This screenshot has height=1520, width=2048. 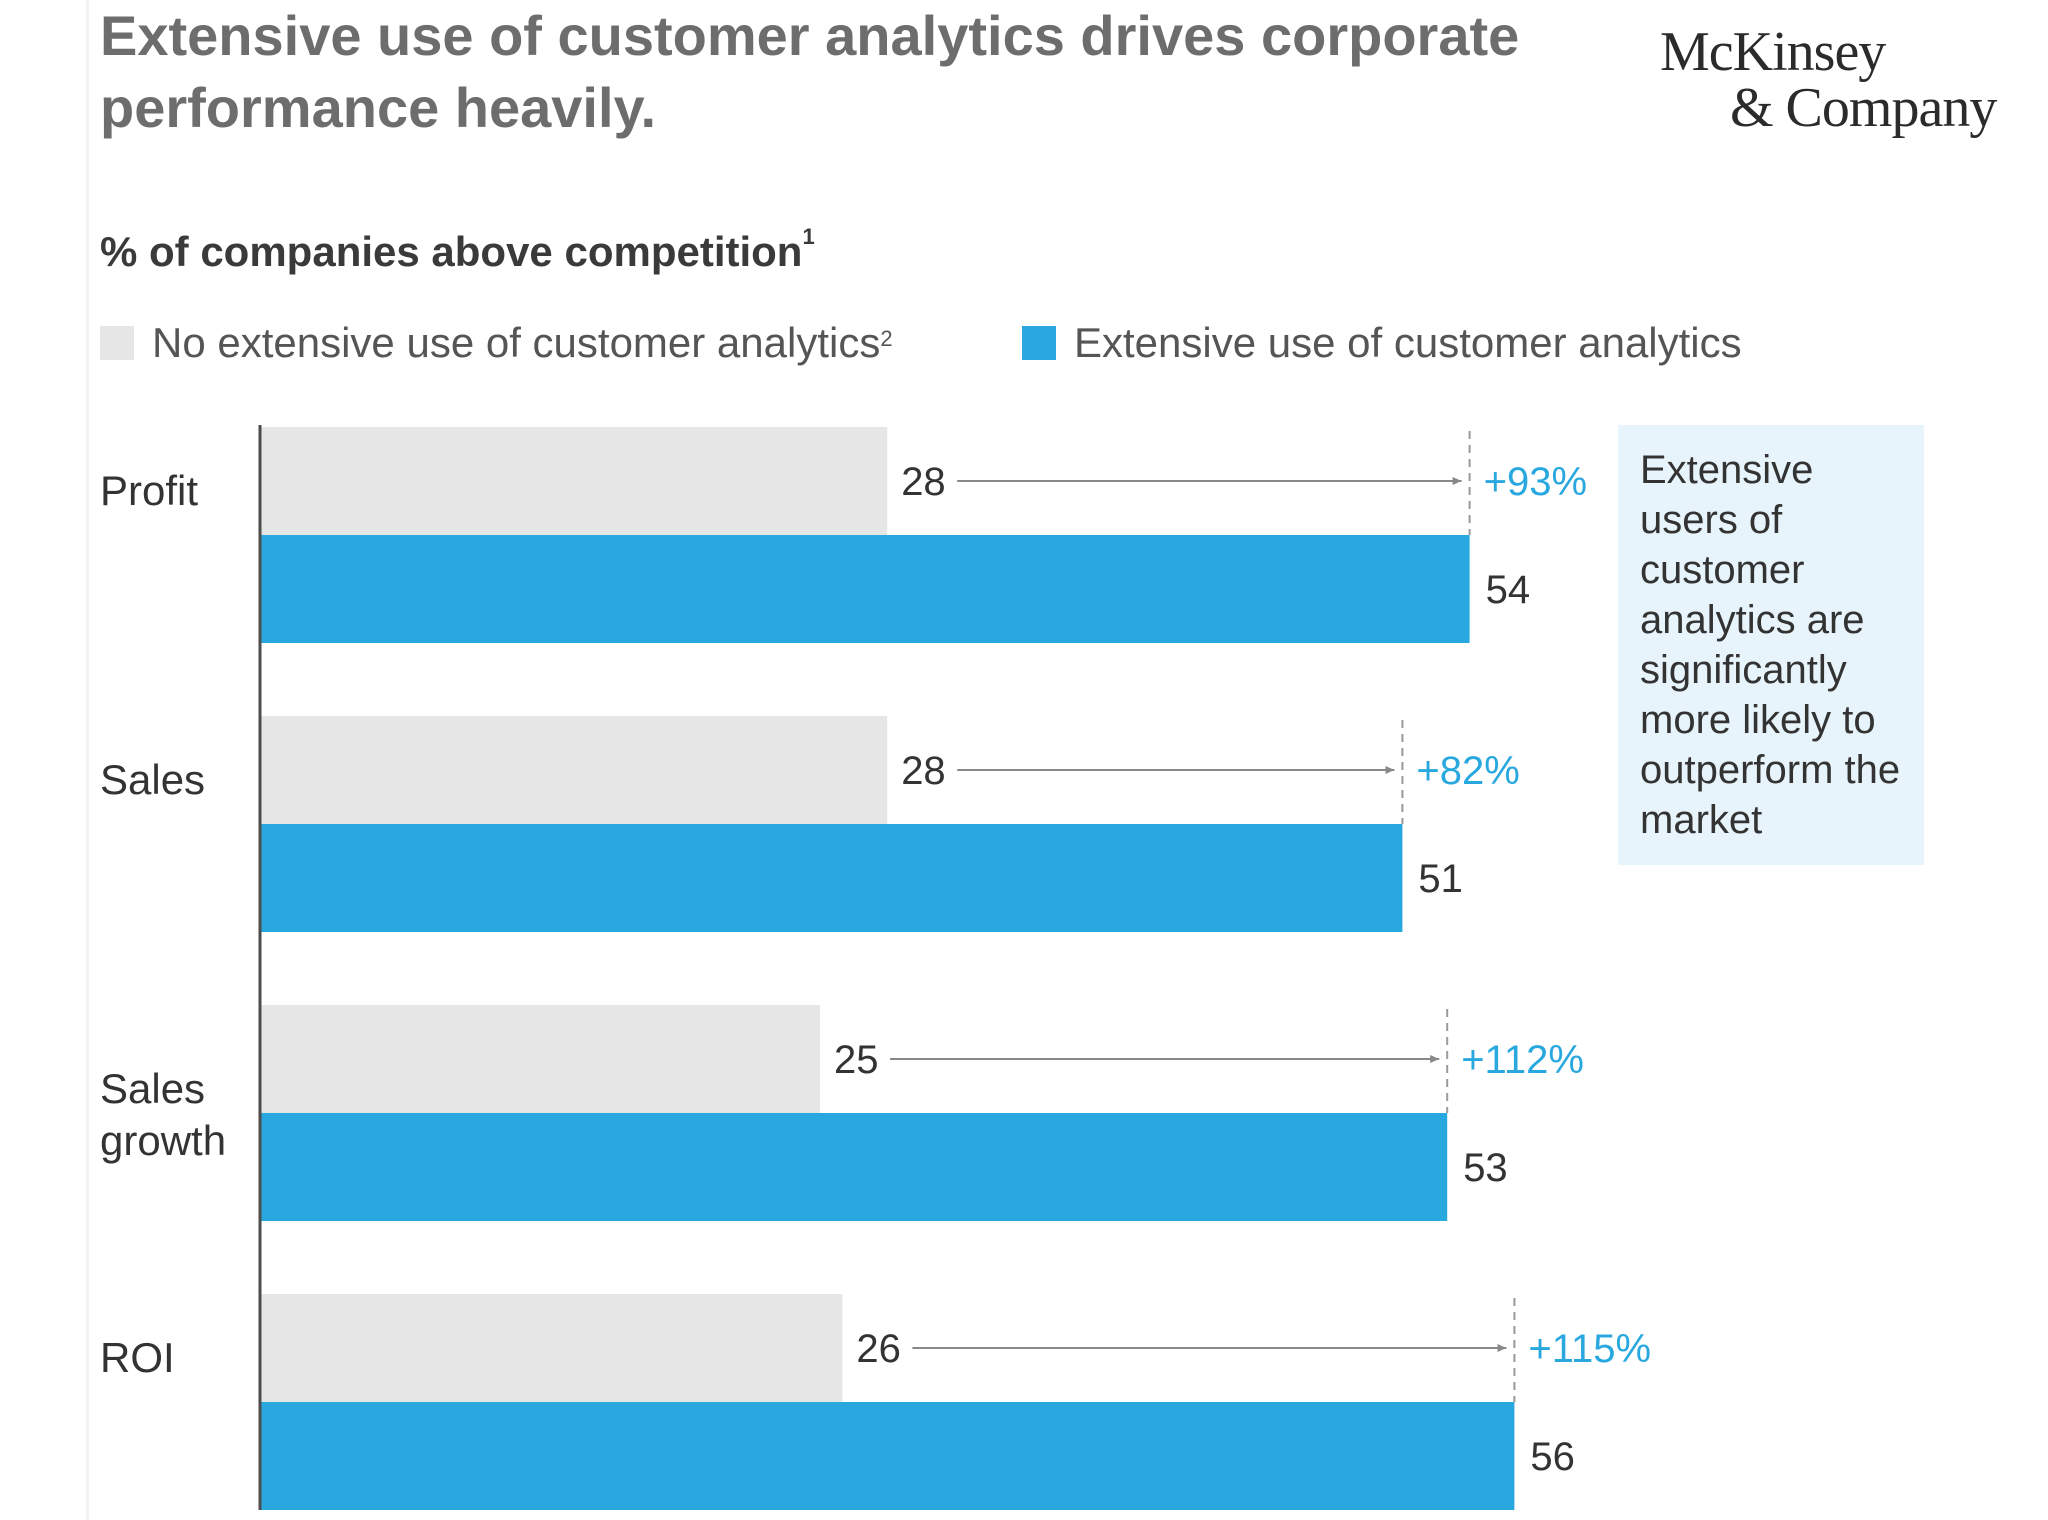 What do you see at coordinates (1039, 343) in the screenshot?
I see `legend-swatch-blue` at bounding box center [1039, 343].